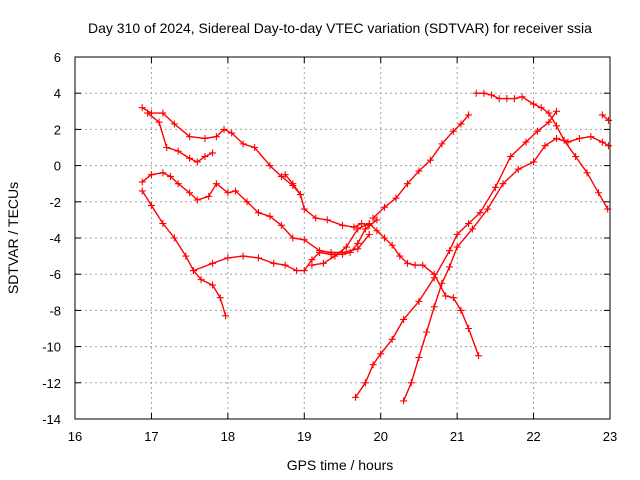  I want to click on y-tick-label: -2, so click(55, 202).